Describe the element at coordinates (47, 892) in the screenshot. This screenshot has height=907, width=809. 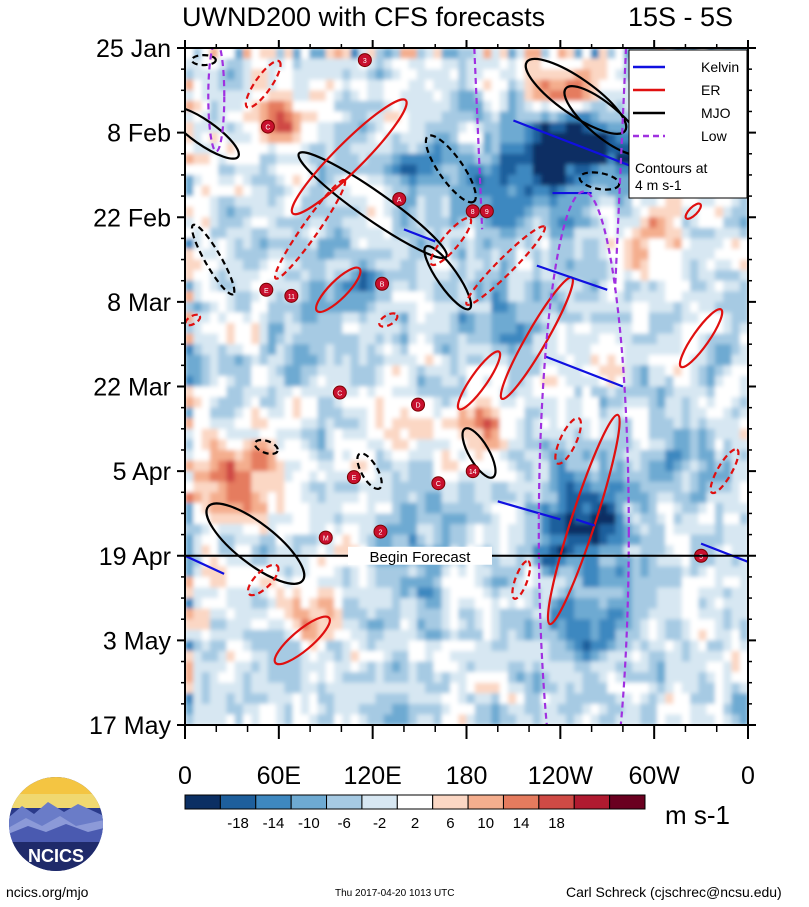
I see `site-link: ncics.org/mjo` at that location.